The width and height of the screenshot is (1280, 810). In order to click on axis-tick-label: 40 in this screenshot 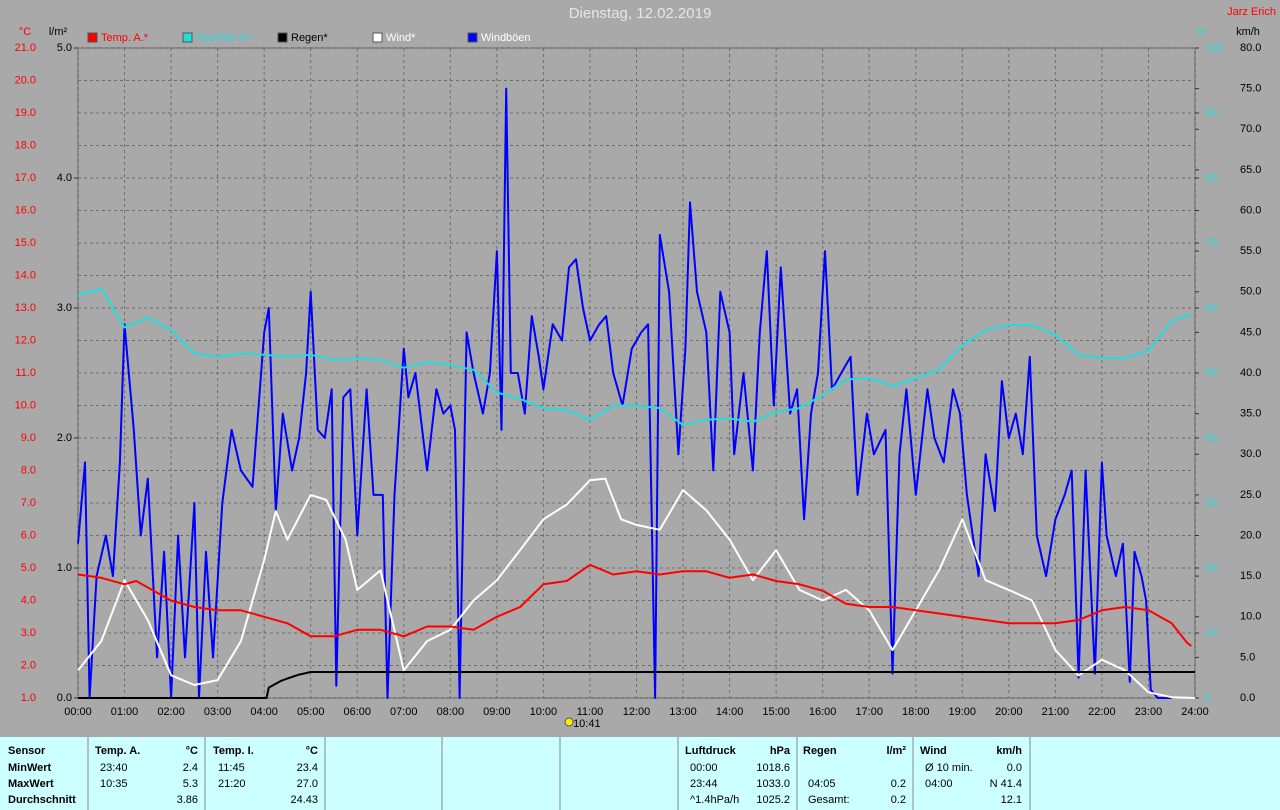, I will do `click(1211, 438)`.